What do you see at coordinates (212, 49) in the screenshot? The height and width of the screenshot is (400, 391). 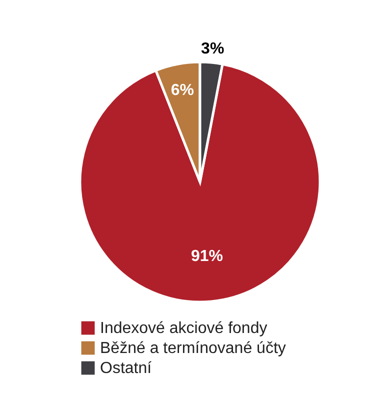 I see `data-label: 3%` at bounding box center [212, 49].